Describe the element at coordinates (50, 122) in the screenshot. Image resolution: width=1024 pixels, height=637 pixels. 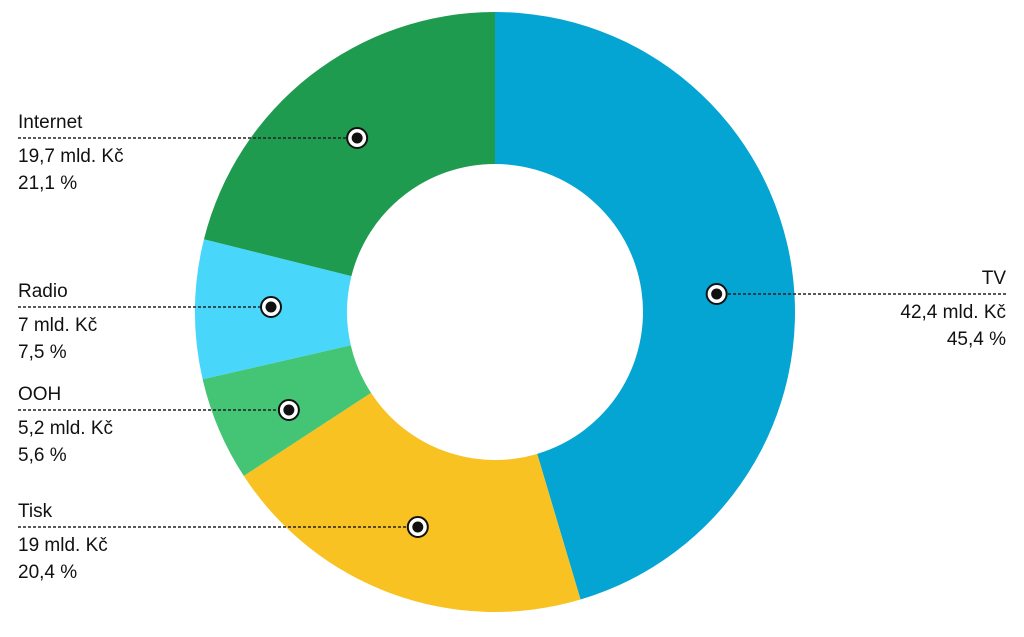
I see `internet-name-label: Internet` at that location.